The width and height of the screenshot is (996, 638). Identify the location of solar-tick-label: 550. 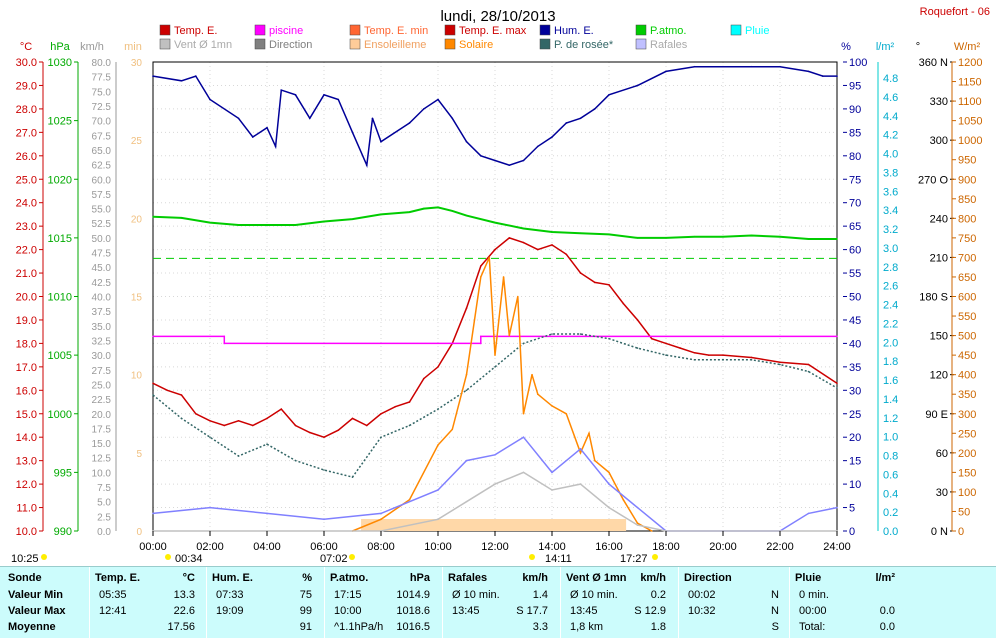
(967, 317).